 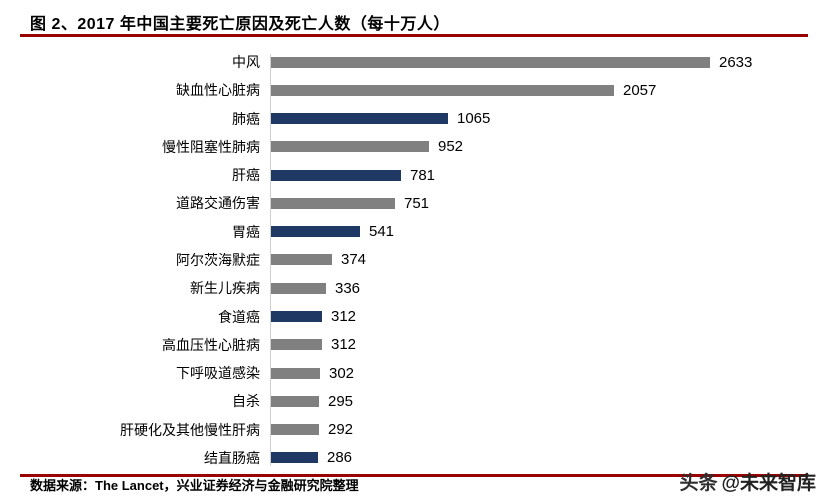 I want to click on chart-row: 高血压性心脏病 312, so click(x=414, y=345).